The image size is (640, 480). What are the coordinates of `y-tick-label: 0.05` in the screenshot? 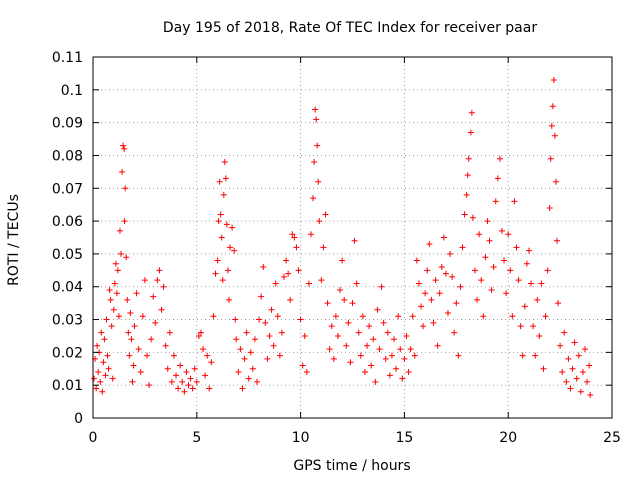 It's located at (67, 255).